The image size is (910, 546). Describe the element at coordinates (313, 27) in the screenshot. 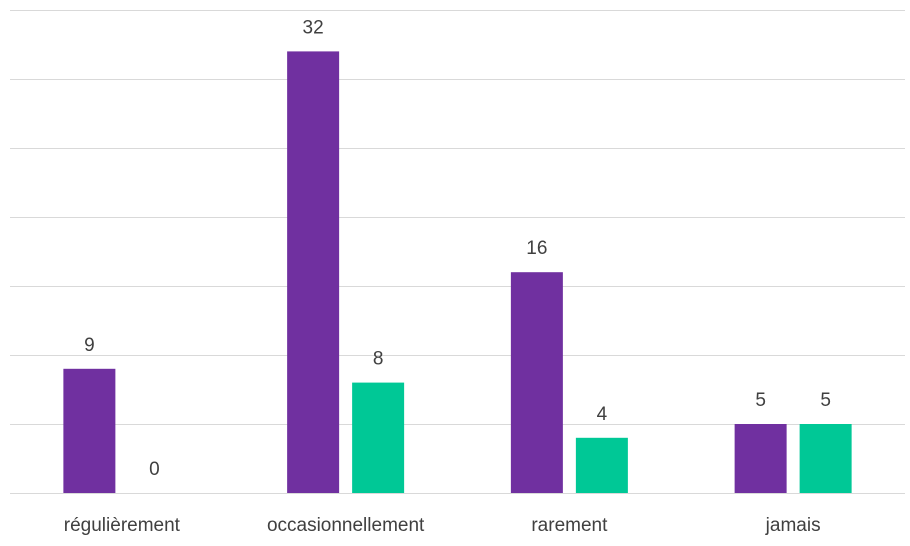

I see `data-label: 32` at that location.